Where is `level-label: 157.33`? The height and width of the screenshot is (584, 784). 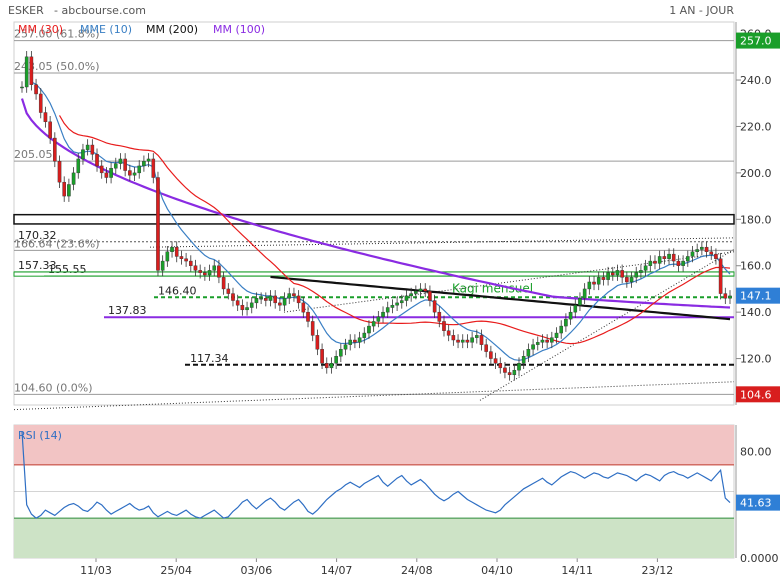
level-label: 157.33 is located at coordinates (37, 265).